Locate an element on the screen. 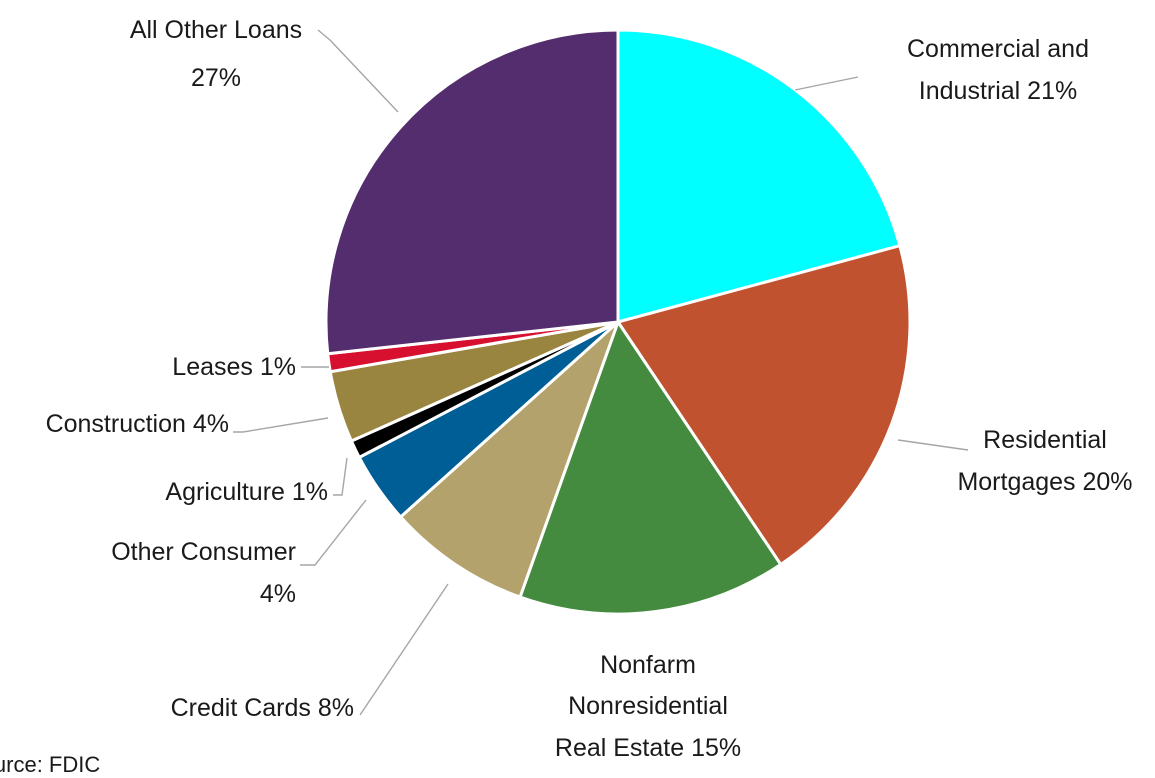 The width and height of the screenshot is (1155, 778). data-label-line: Credit Cards 8% is located at coordinates (262, 708).